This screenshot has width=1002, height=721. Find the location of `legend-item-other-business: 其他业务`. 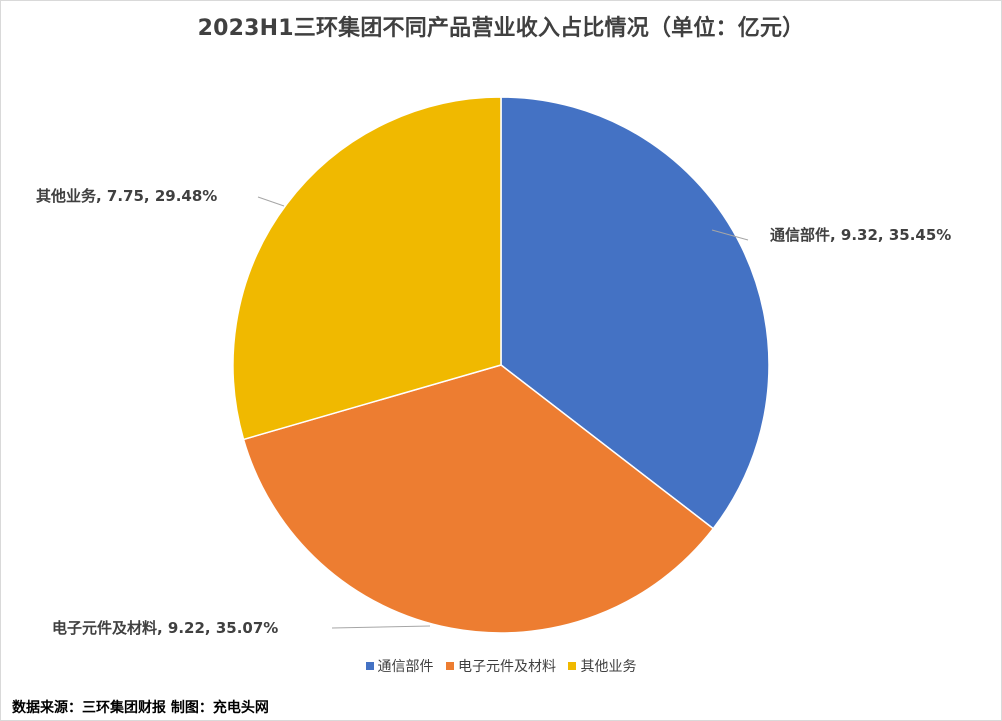

legend-item-other-business: 其他业务 is located at coordinates (602, 666).